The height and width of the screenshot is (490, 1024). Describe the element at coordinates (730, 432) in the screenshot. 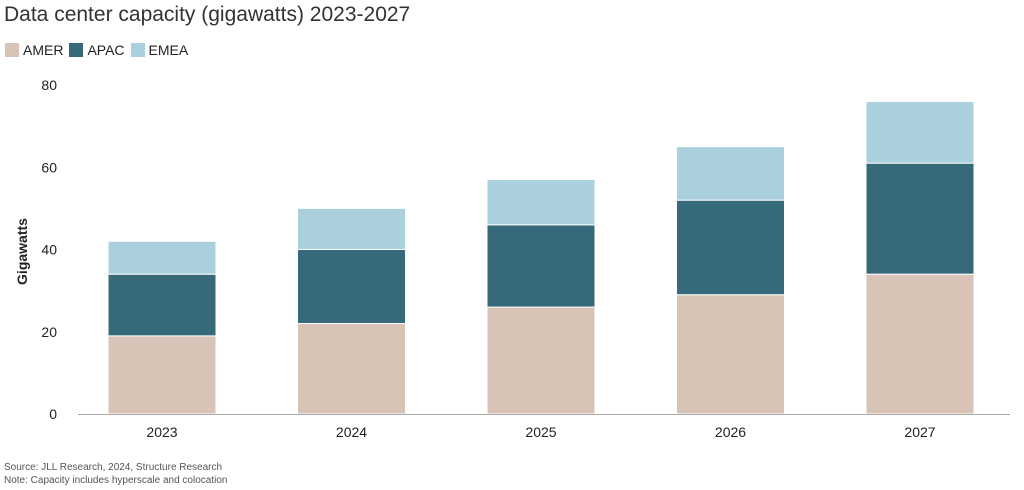

I see `x-tick-label: 2026` at that location.